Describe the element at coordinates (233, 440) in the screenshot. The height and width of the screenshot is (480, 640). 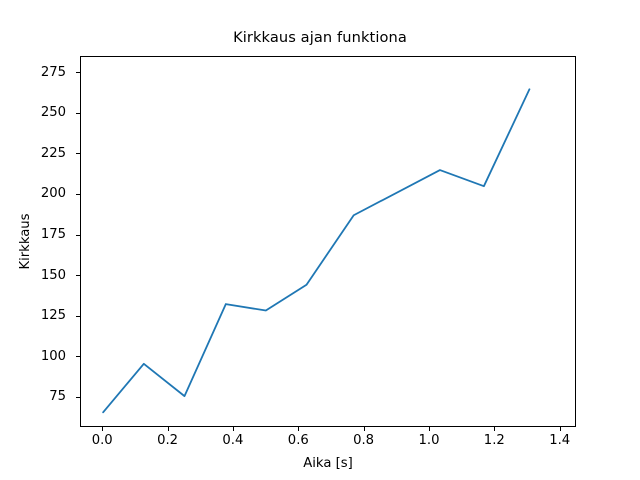
I see `x-tick-label: 0.4` at that location.